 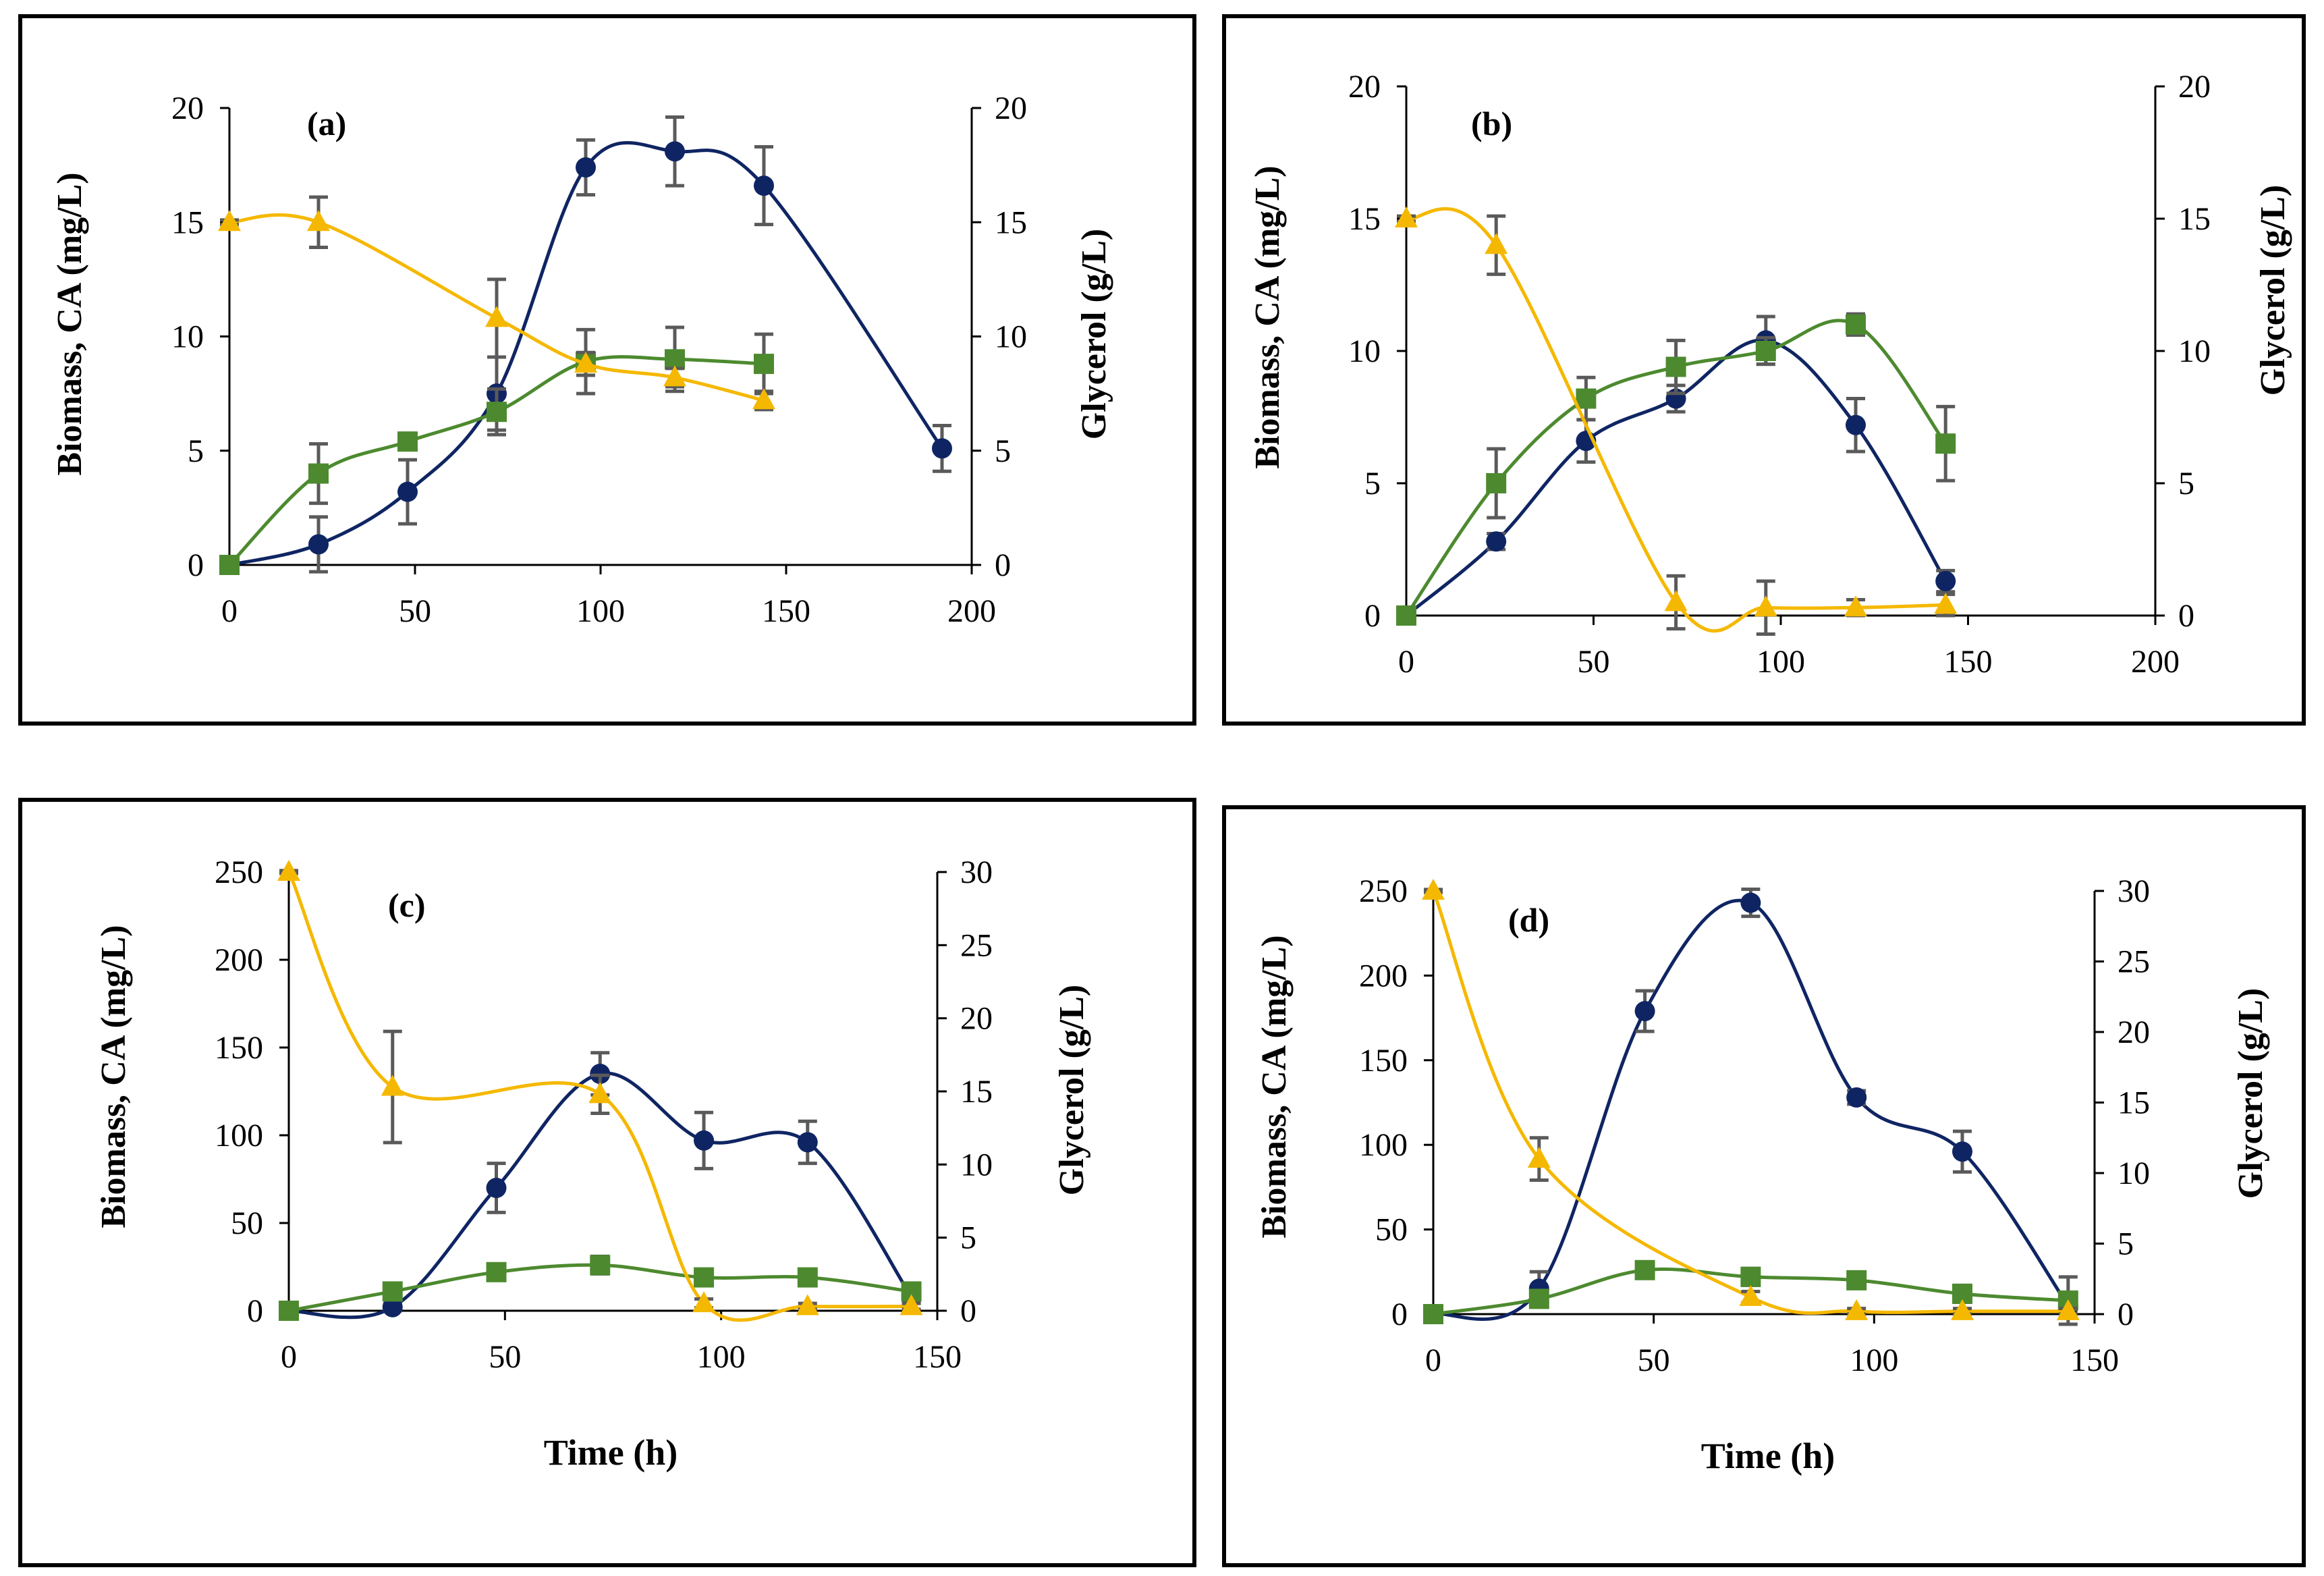 I want to click on y-left-tick-label: 10, so click(x=1364, y=351).